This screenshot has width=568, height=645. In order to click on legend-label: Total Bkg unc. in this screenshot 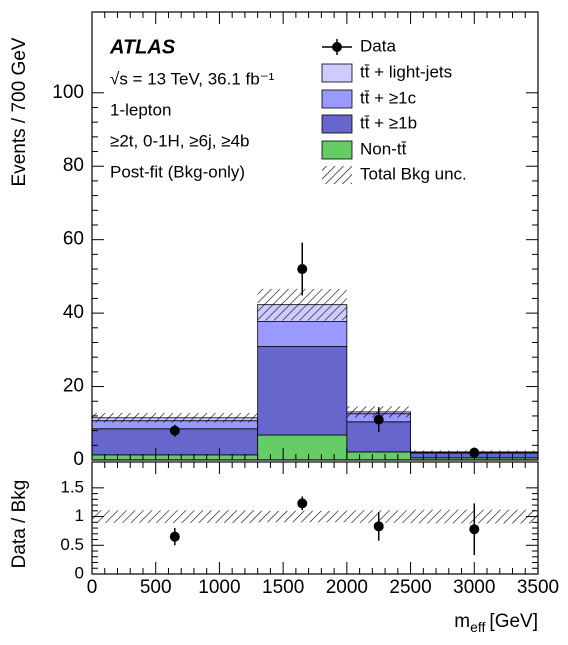, I will do `click(413, 173)`.